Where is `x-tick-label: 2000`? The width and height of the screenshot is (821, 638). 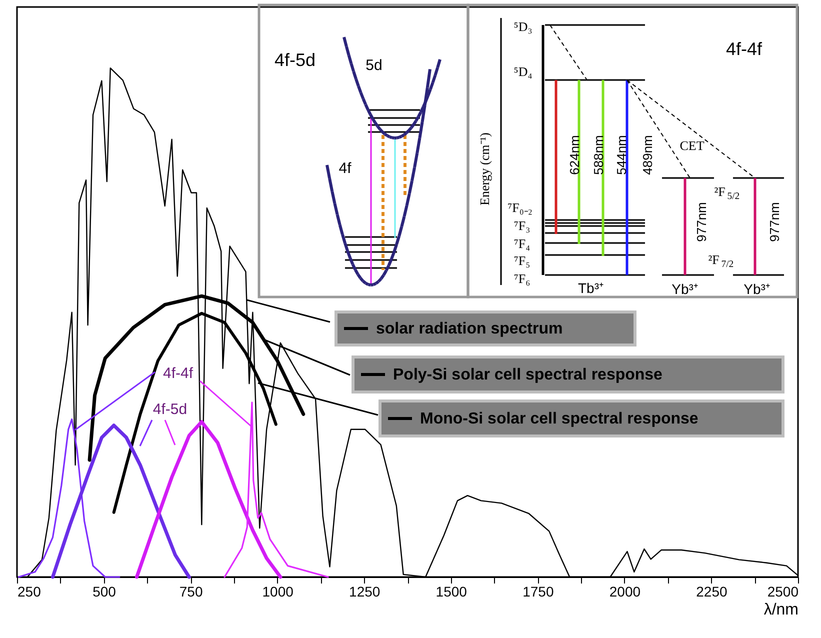 x-tick-label: 2000 is located at coordinates (625, 592).